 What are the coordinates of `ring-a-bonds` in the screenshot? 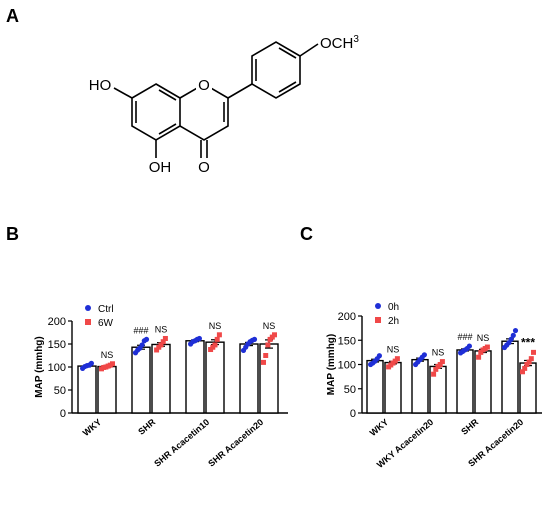 It's located at (156, 112).